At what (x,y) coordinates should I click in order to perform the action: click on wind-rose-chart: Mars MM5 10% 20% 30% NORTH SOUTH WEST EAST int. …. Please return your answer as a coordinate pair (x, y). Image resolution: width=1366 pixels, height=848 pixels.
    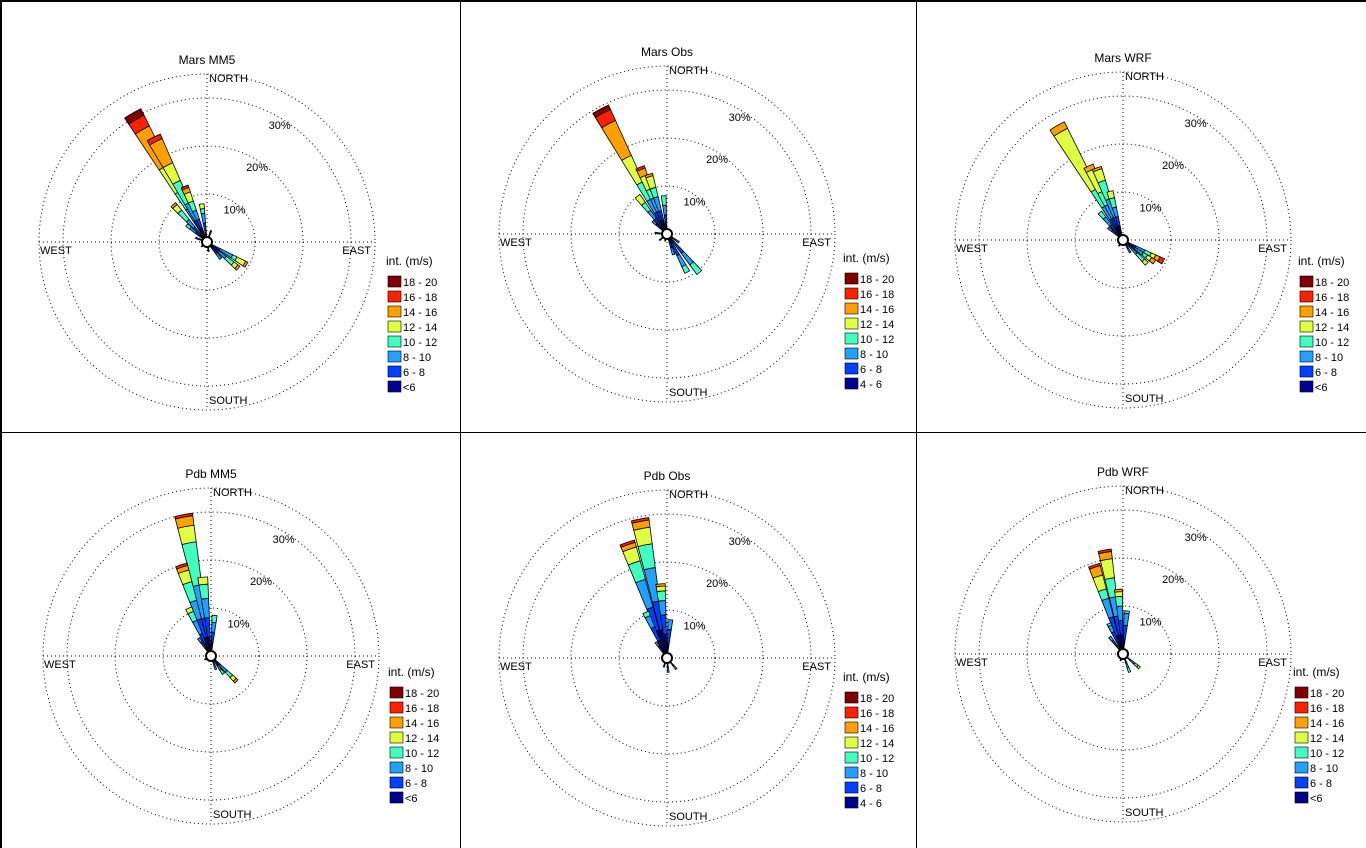
    Looking at the image, I should click on (237, 232).